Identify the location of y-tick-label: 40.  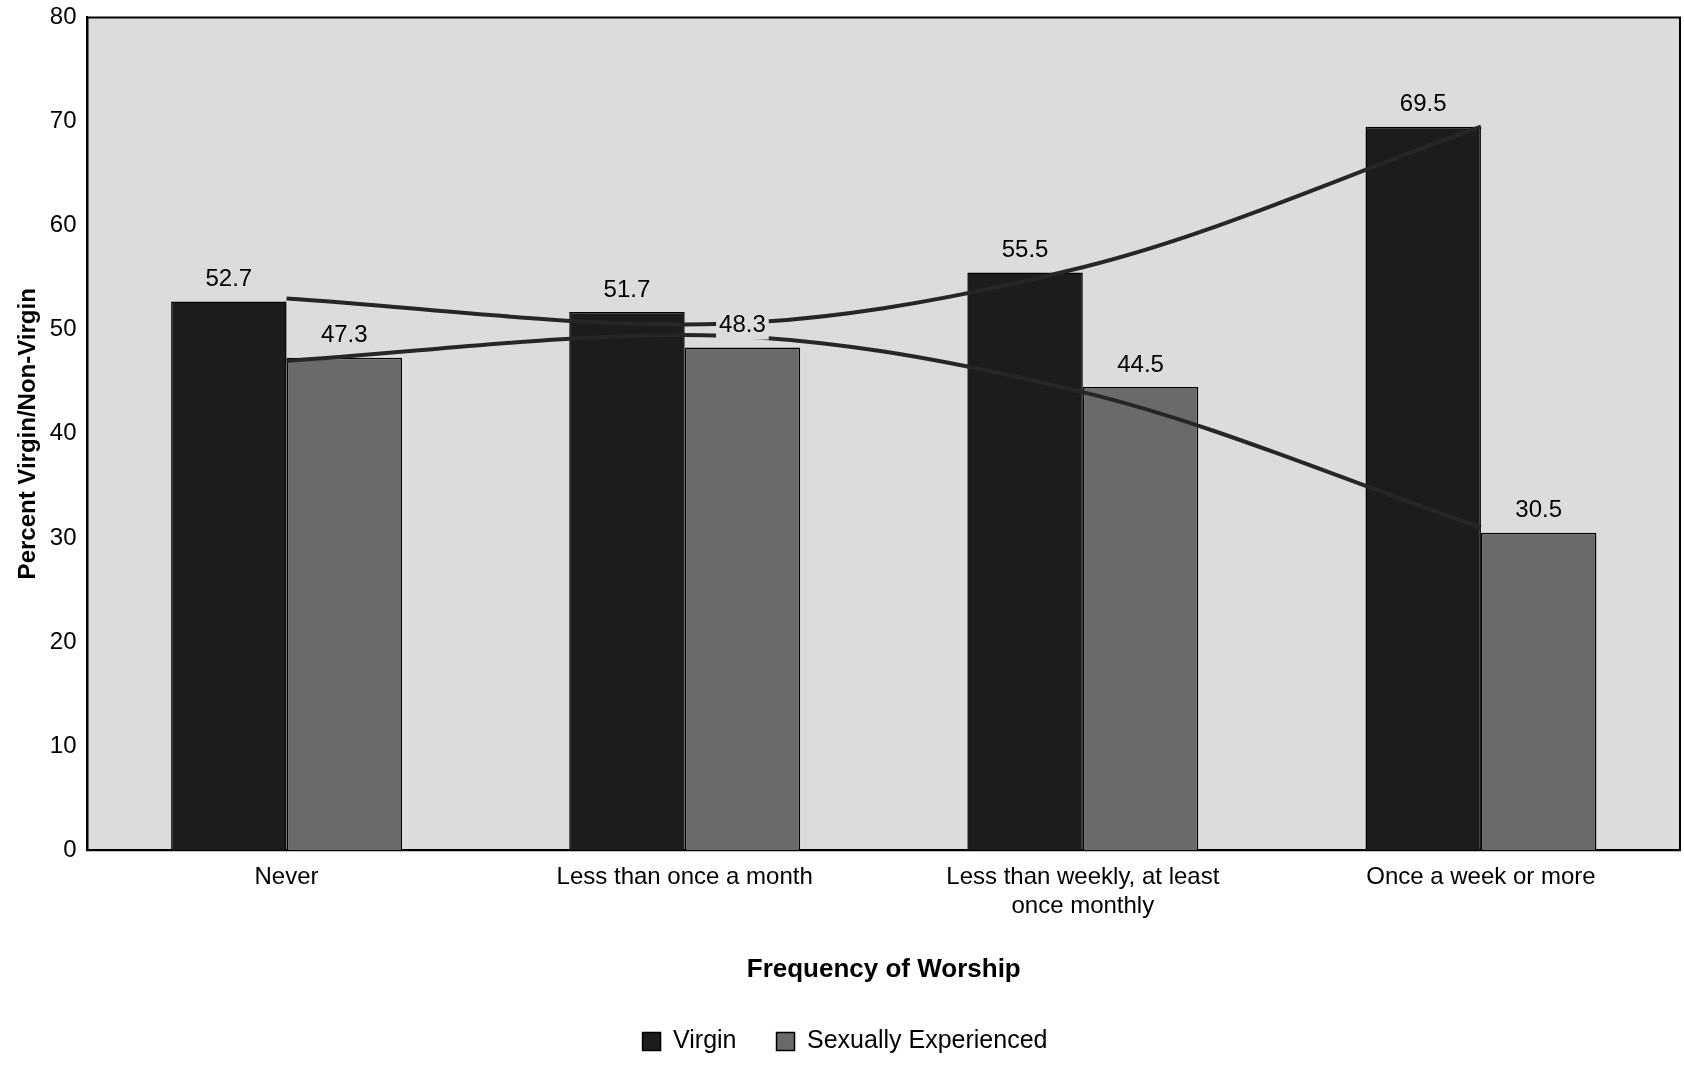
(63, 432).